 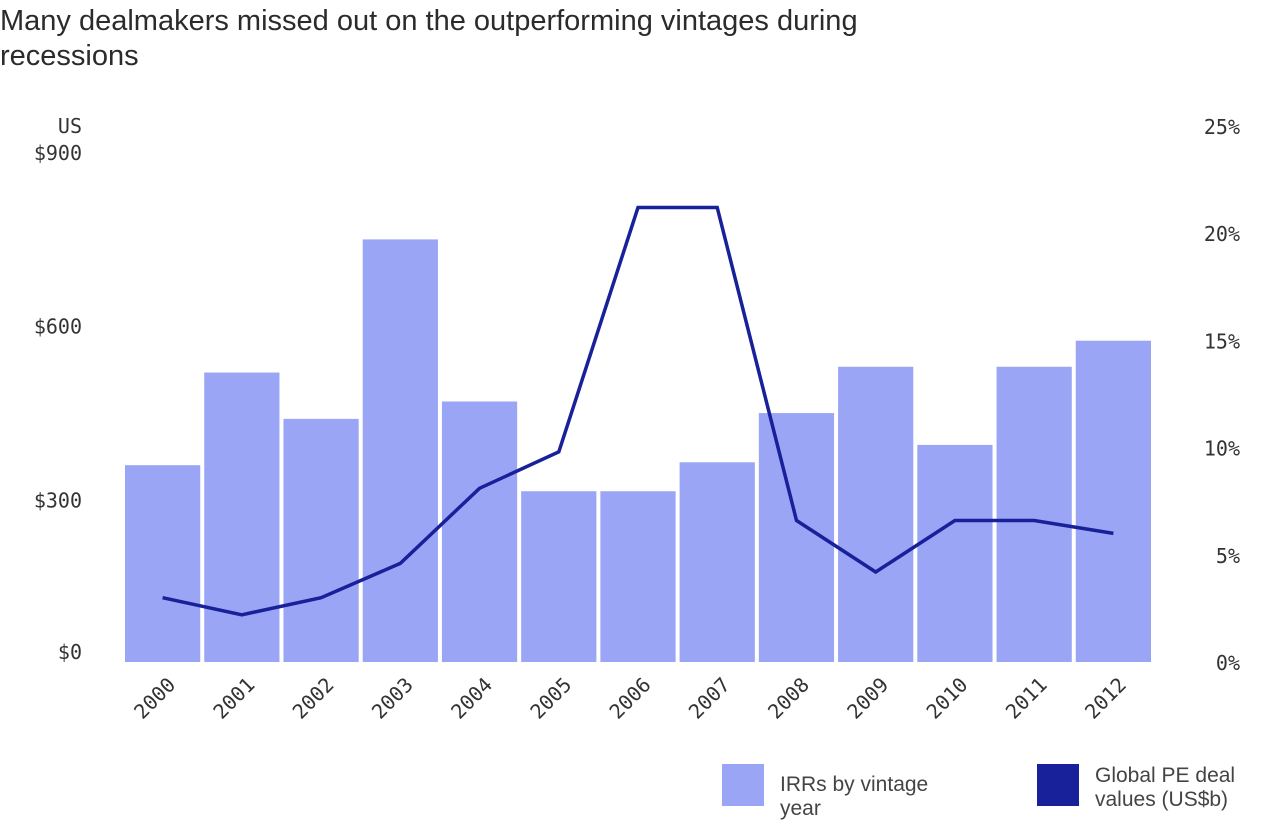 I want to click on bar-2011, so click(x=1034, y=514).